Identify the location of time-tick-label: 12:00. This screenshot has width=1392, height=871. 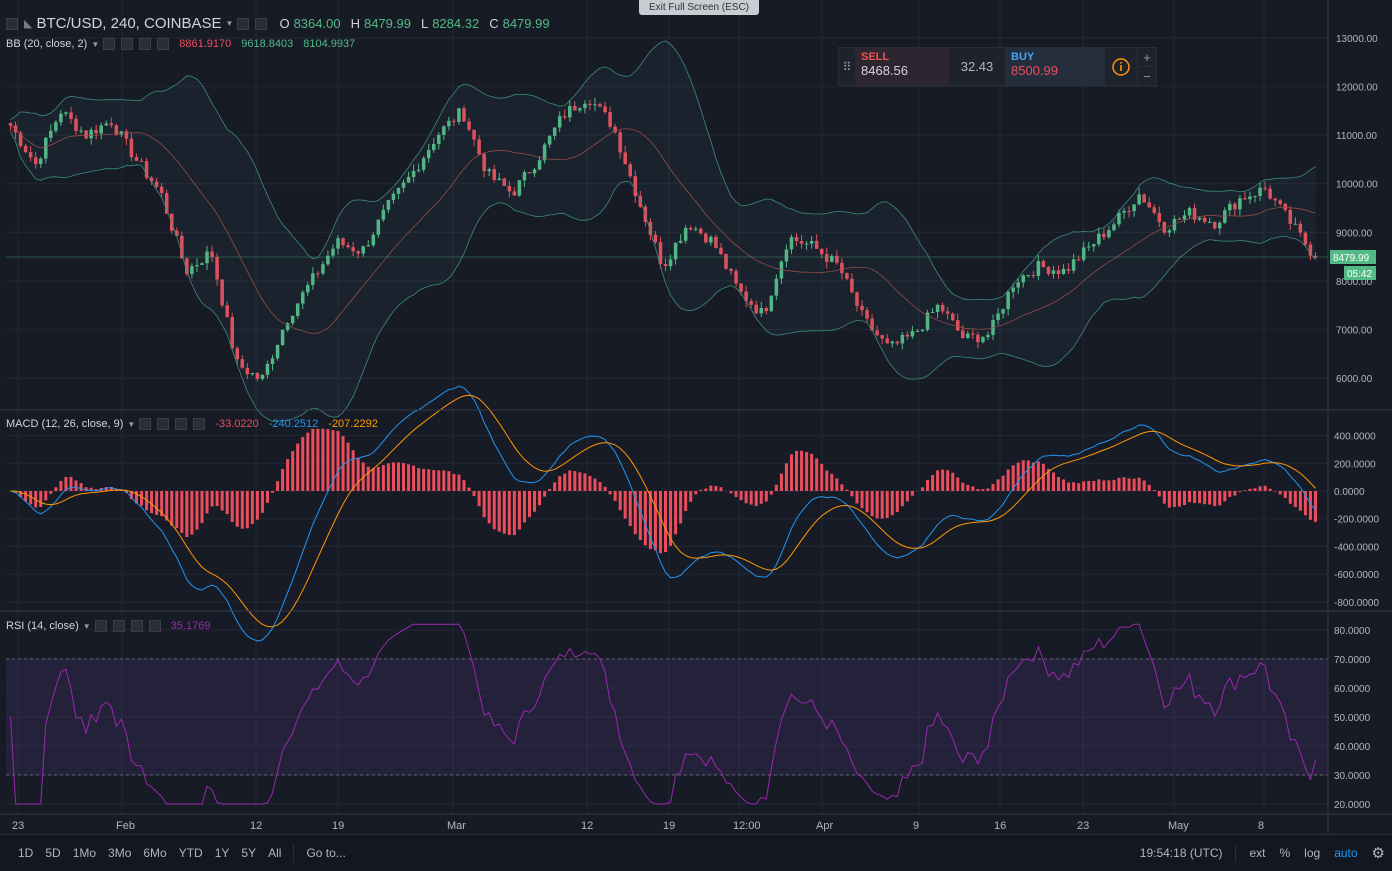
(747, 826).